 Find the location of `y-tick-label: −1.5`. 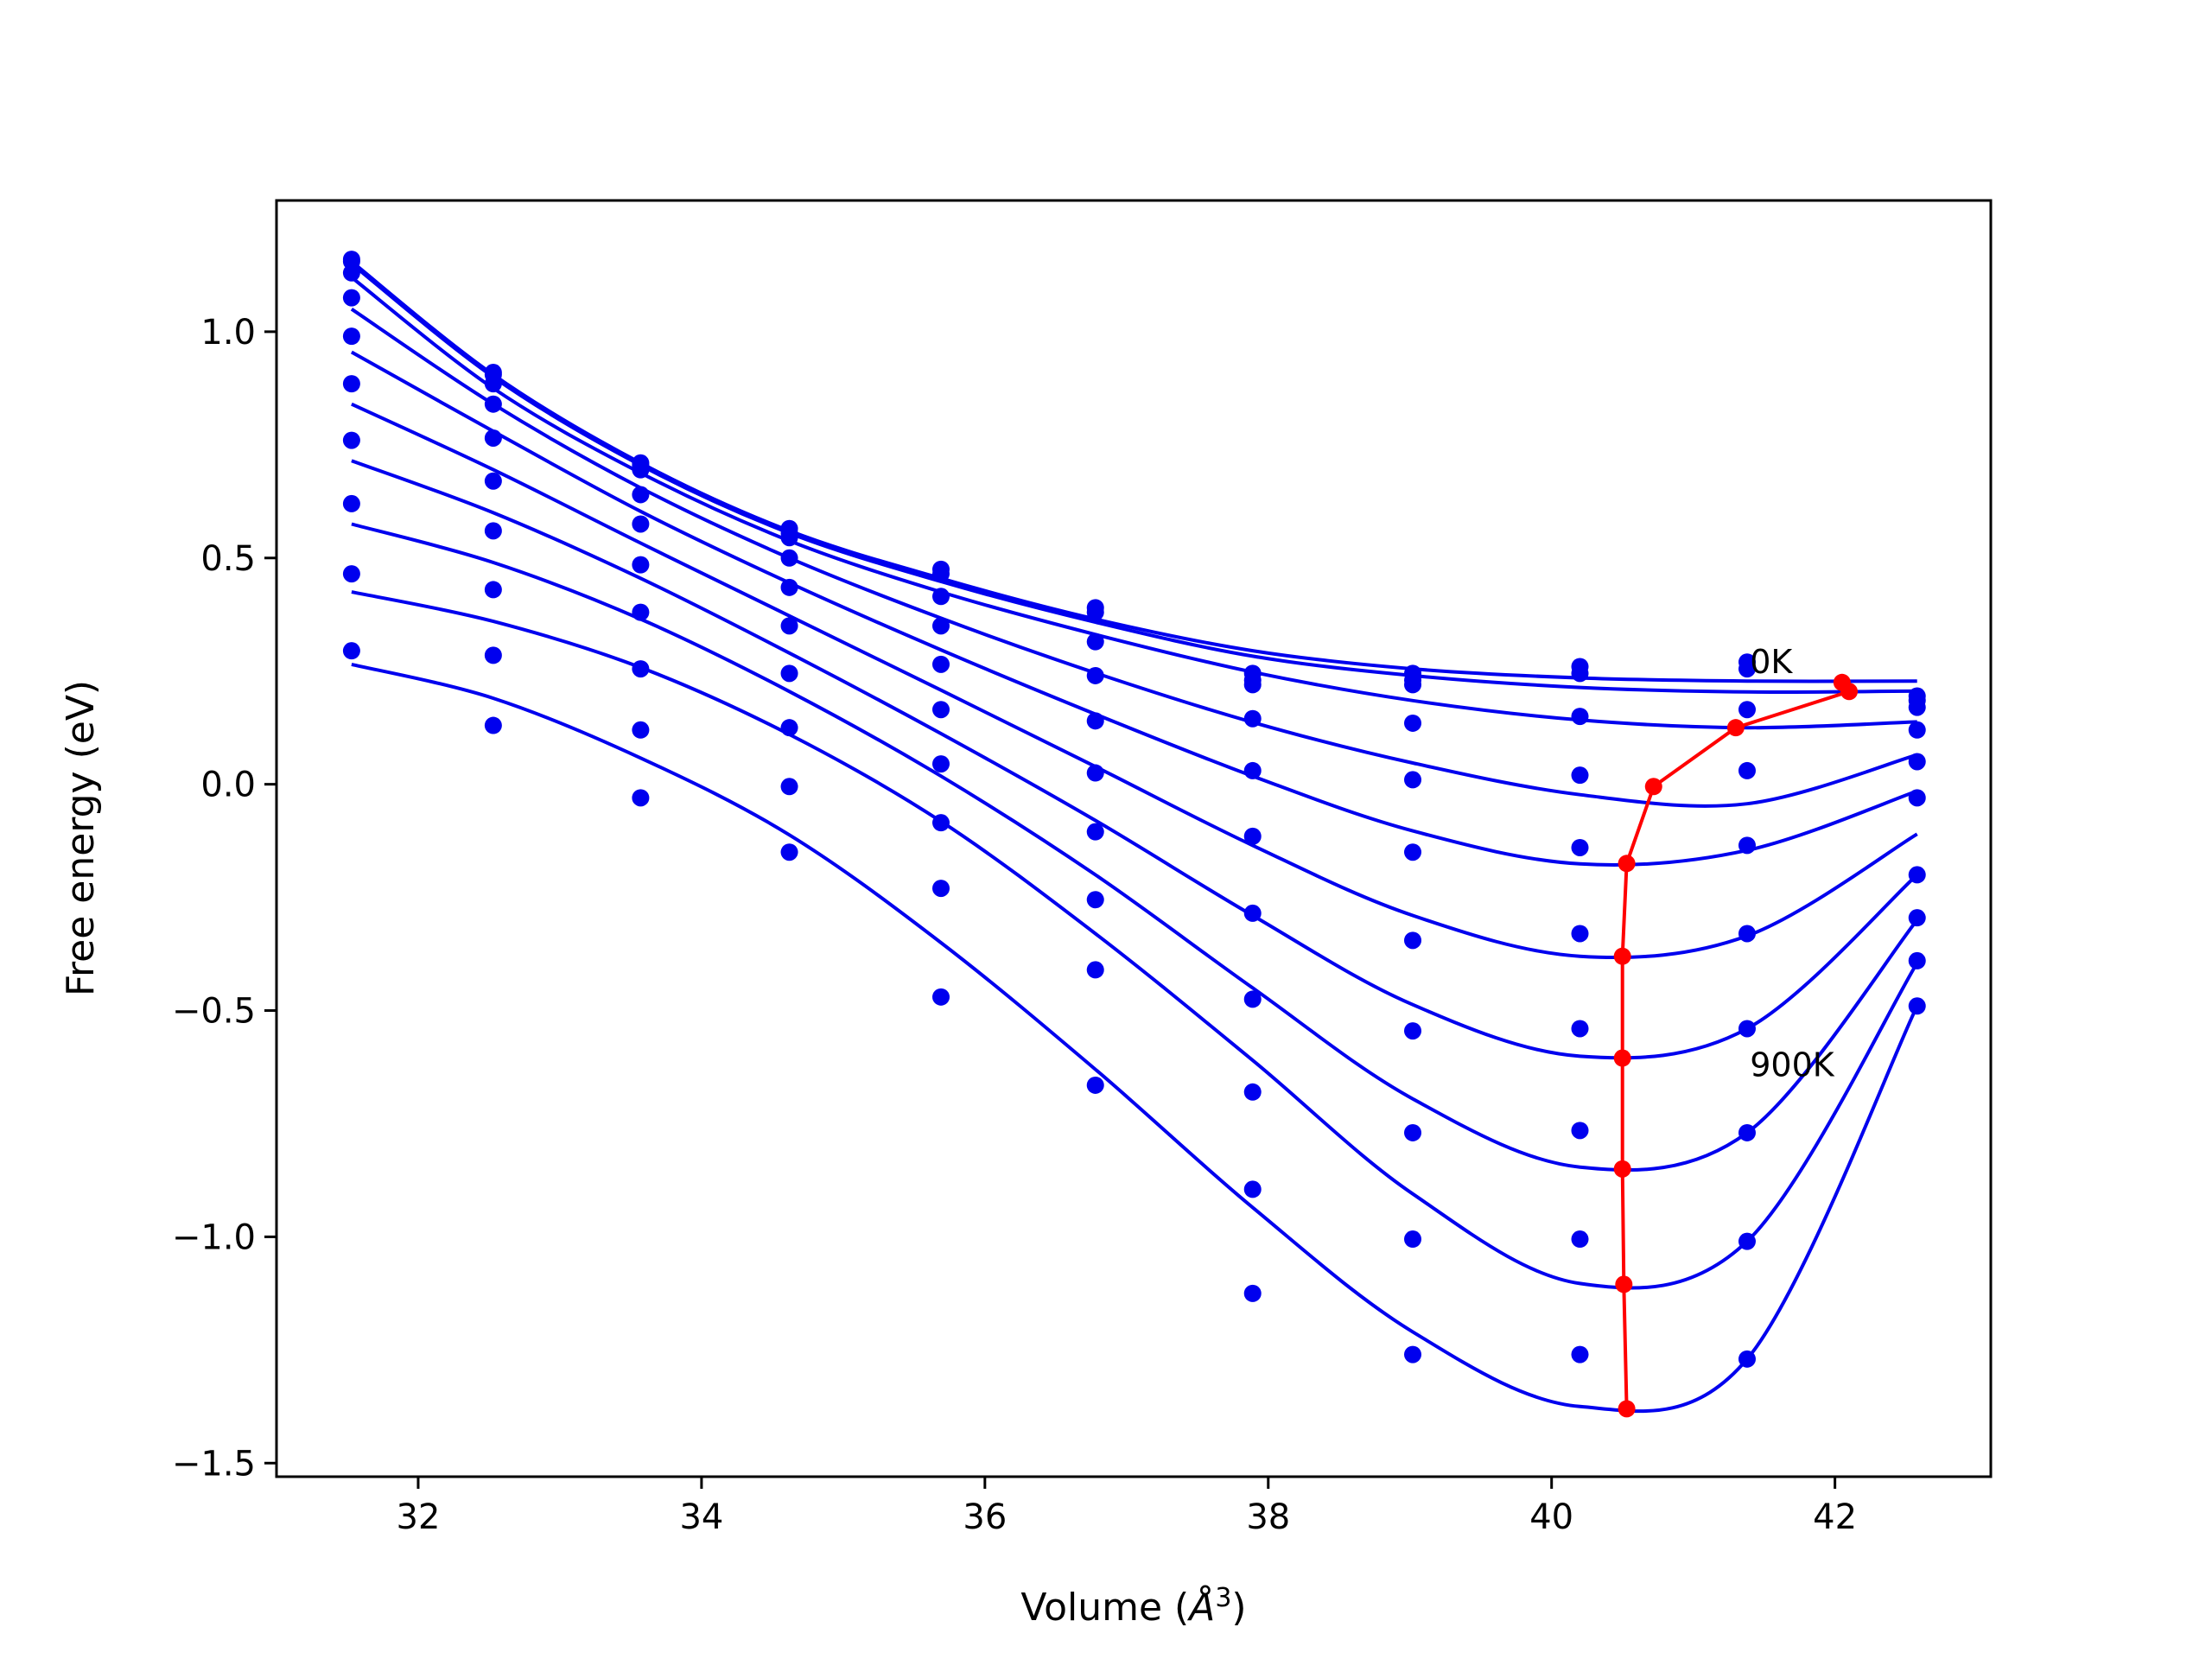

y-tick-label: −1.5 is located at coordinates (214, 1464).